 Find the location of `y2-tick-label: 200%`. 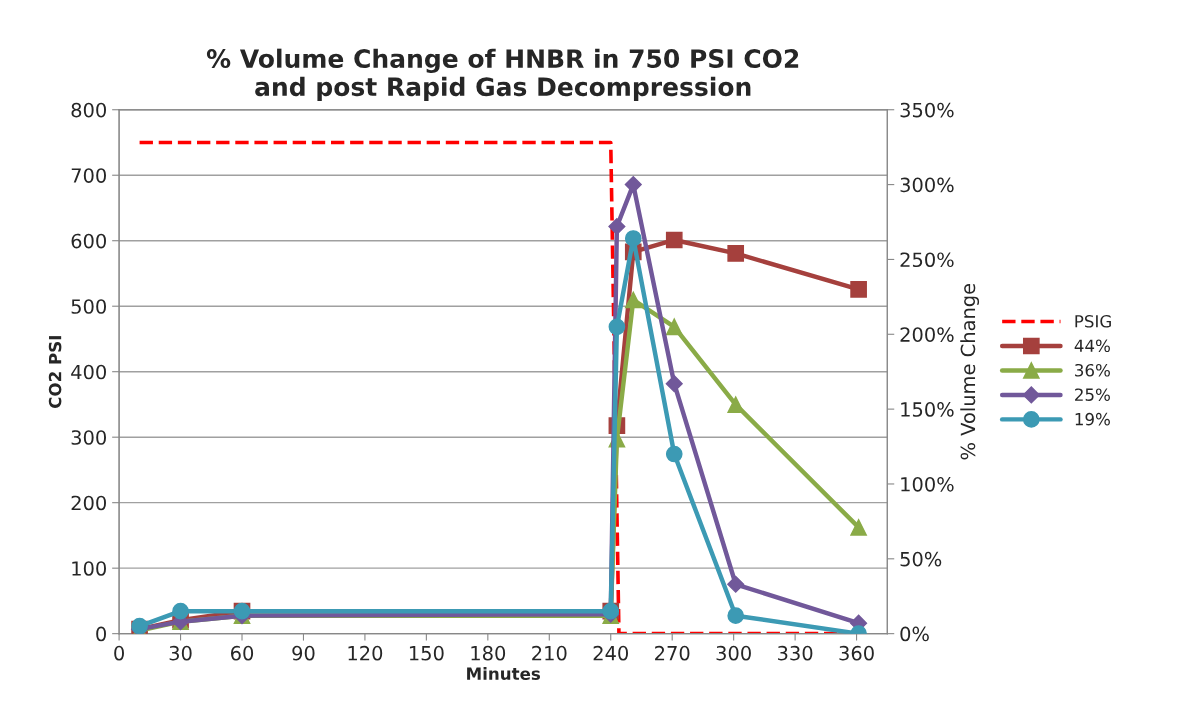

y2-tick-label: 200% is located at coordinates (927, 334).